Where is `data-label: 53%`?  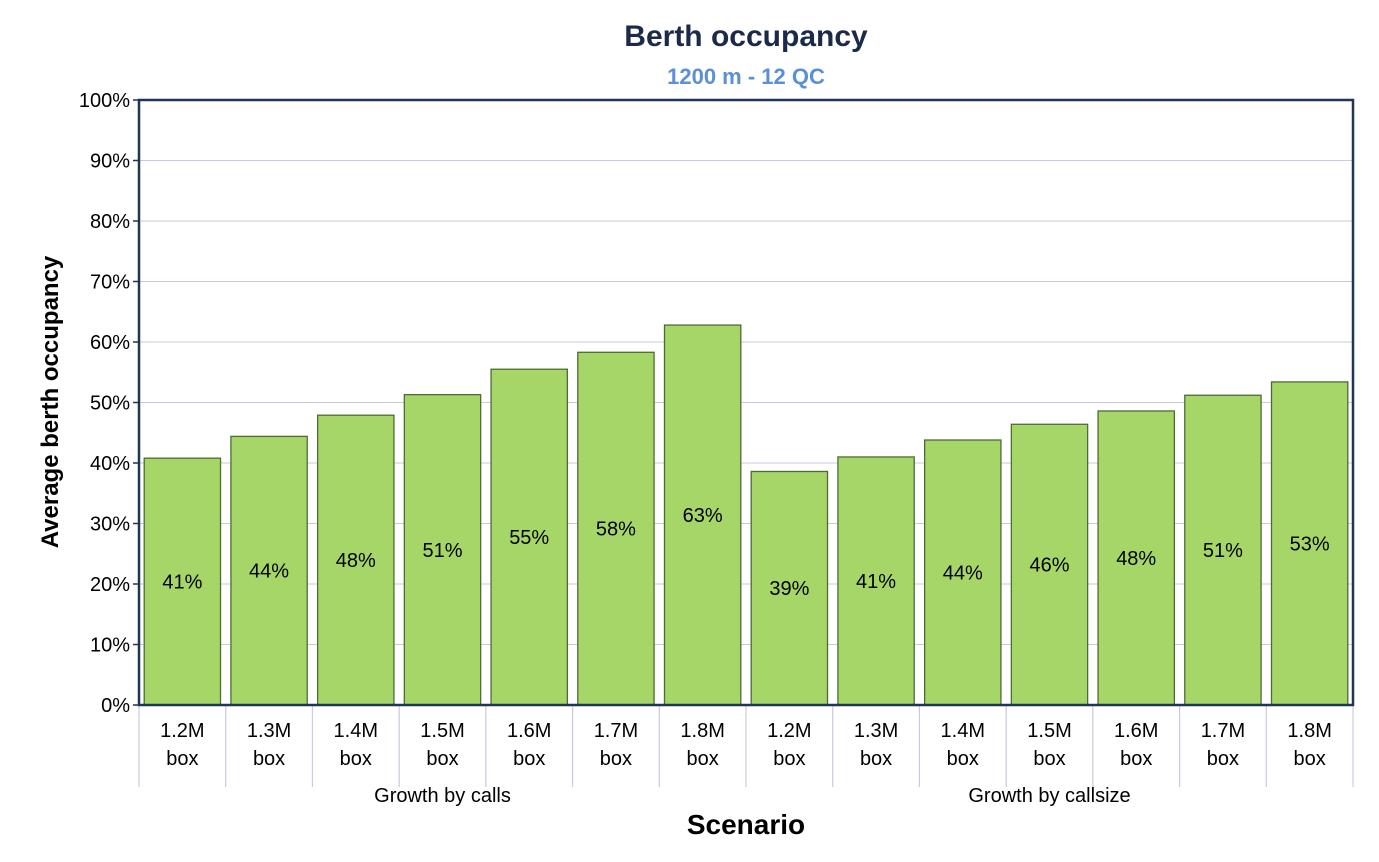
data-label: 53% is located at coordinates (1310, 544).